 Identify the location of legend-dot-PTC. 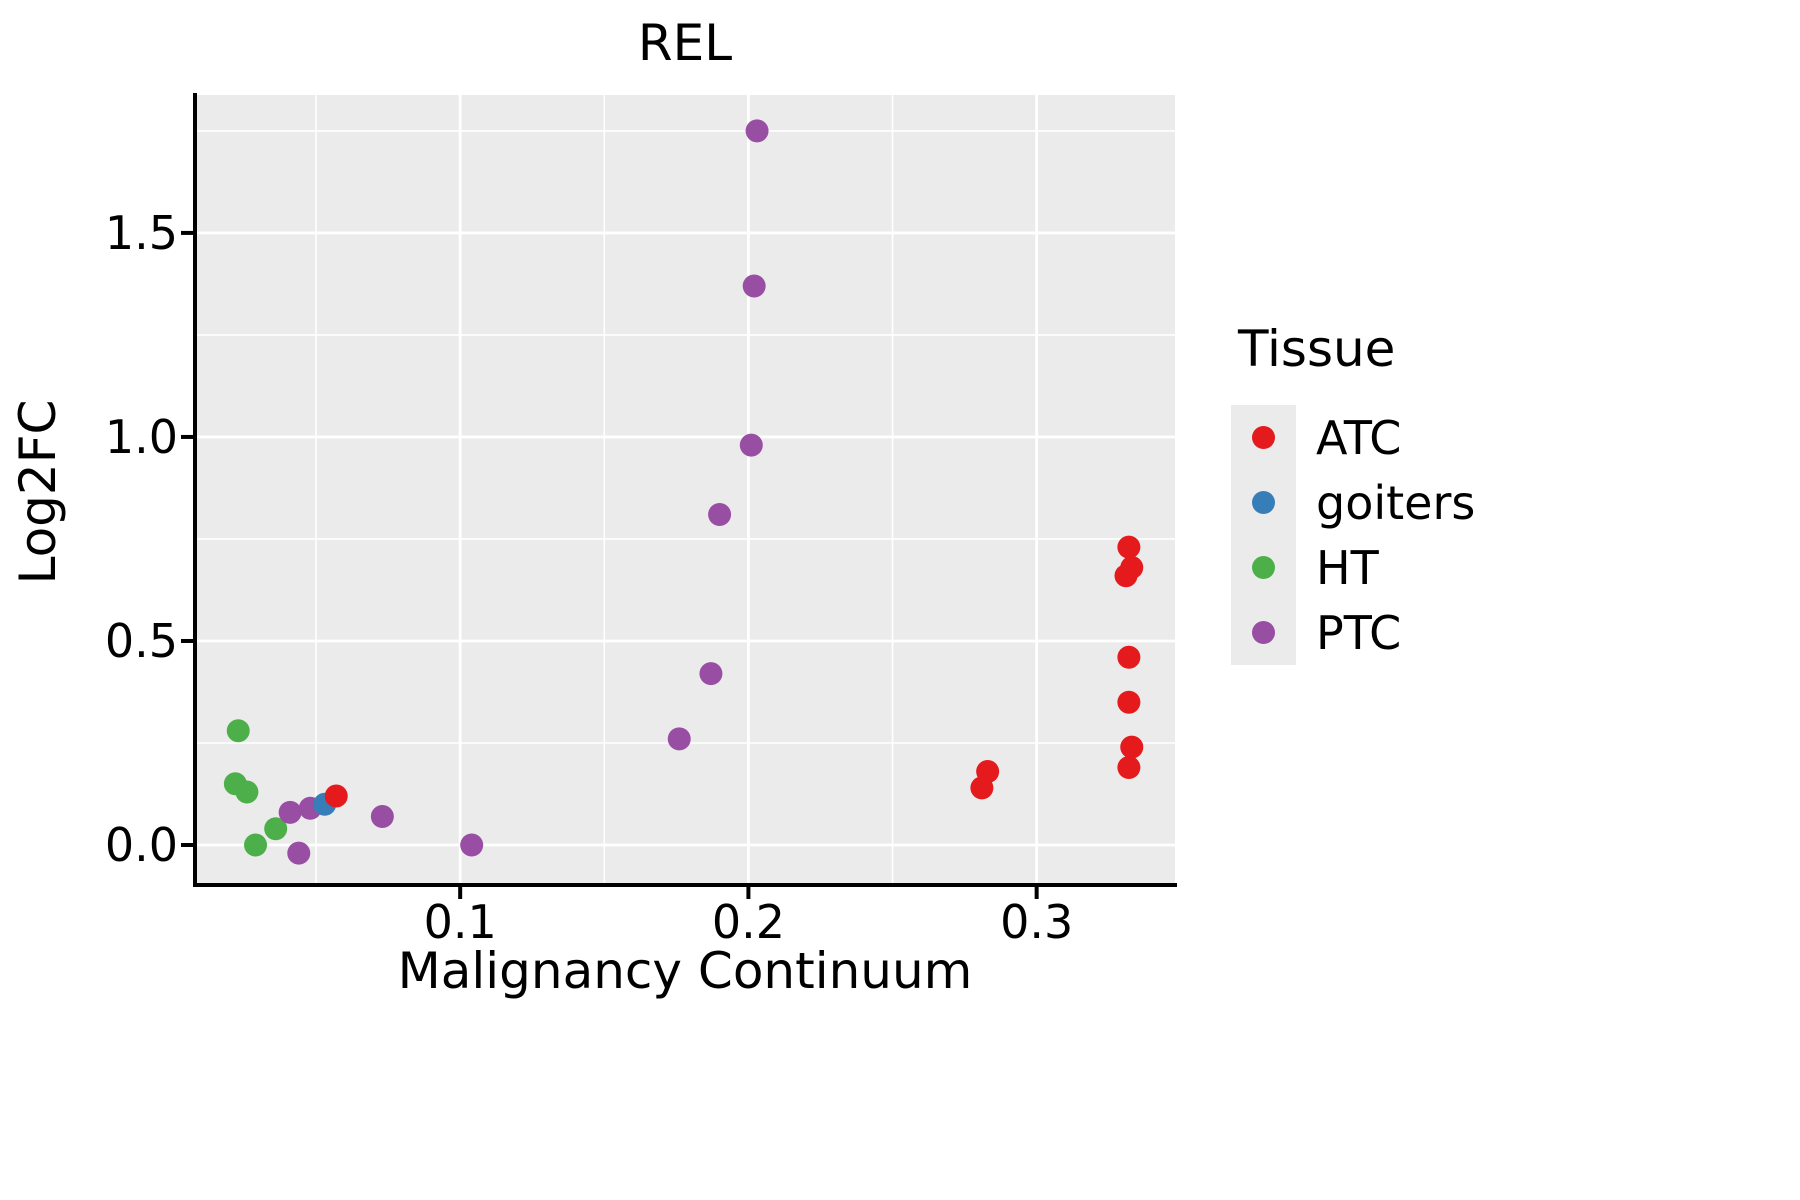
(1263, 632).